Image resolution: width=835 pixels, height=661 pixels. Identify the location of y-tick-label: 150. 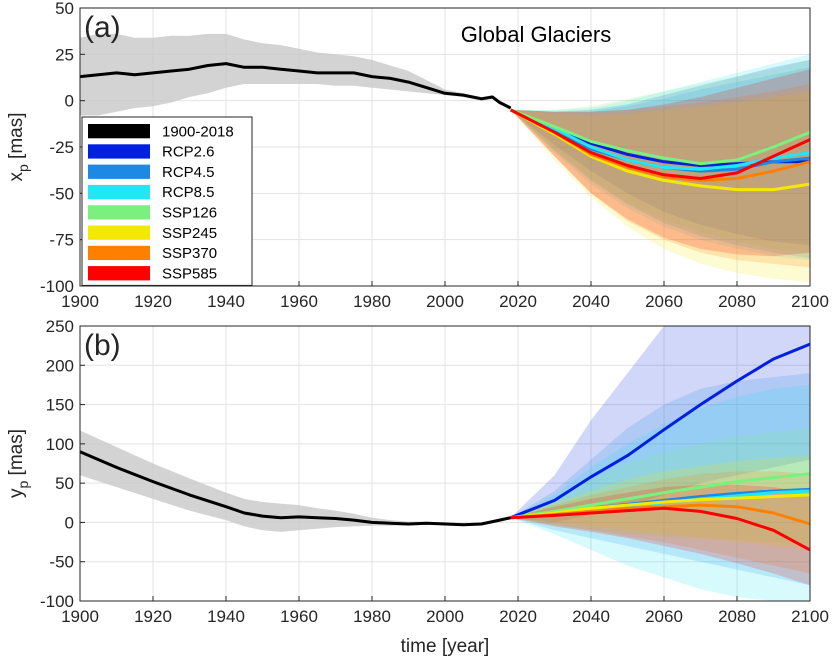
(60, 405).